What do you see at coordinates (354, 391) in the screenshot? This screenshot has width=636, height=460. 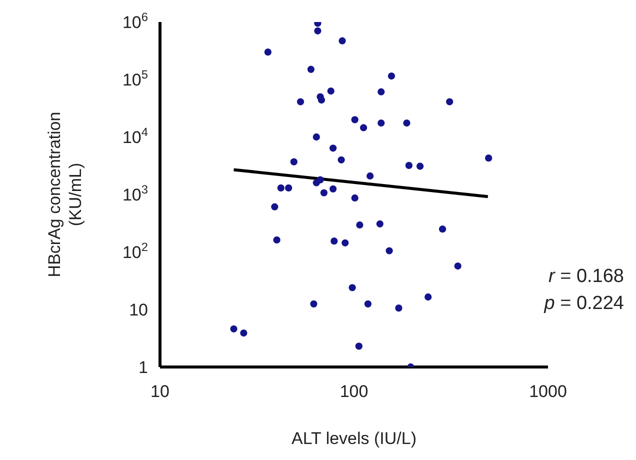 I see `x-tick-label: 100` at bounding box center [354, 391].